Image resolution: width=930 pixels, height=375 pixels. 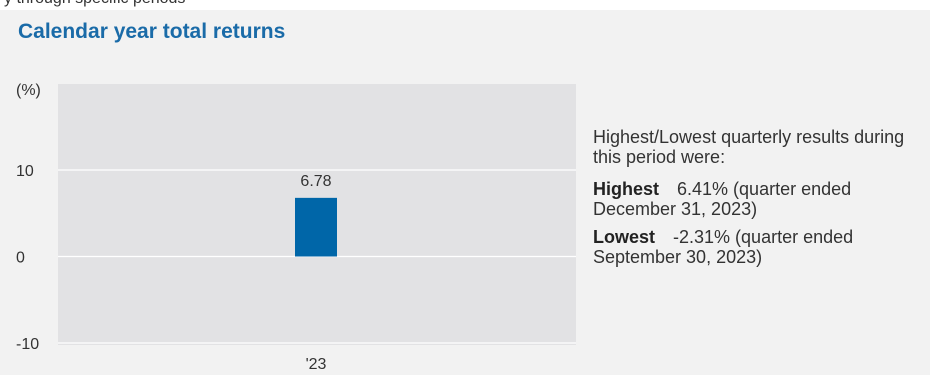 I want to click on bar, so click(x=316, y=227).